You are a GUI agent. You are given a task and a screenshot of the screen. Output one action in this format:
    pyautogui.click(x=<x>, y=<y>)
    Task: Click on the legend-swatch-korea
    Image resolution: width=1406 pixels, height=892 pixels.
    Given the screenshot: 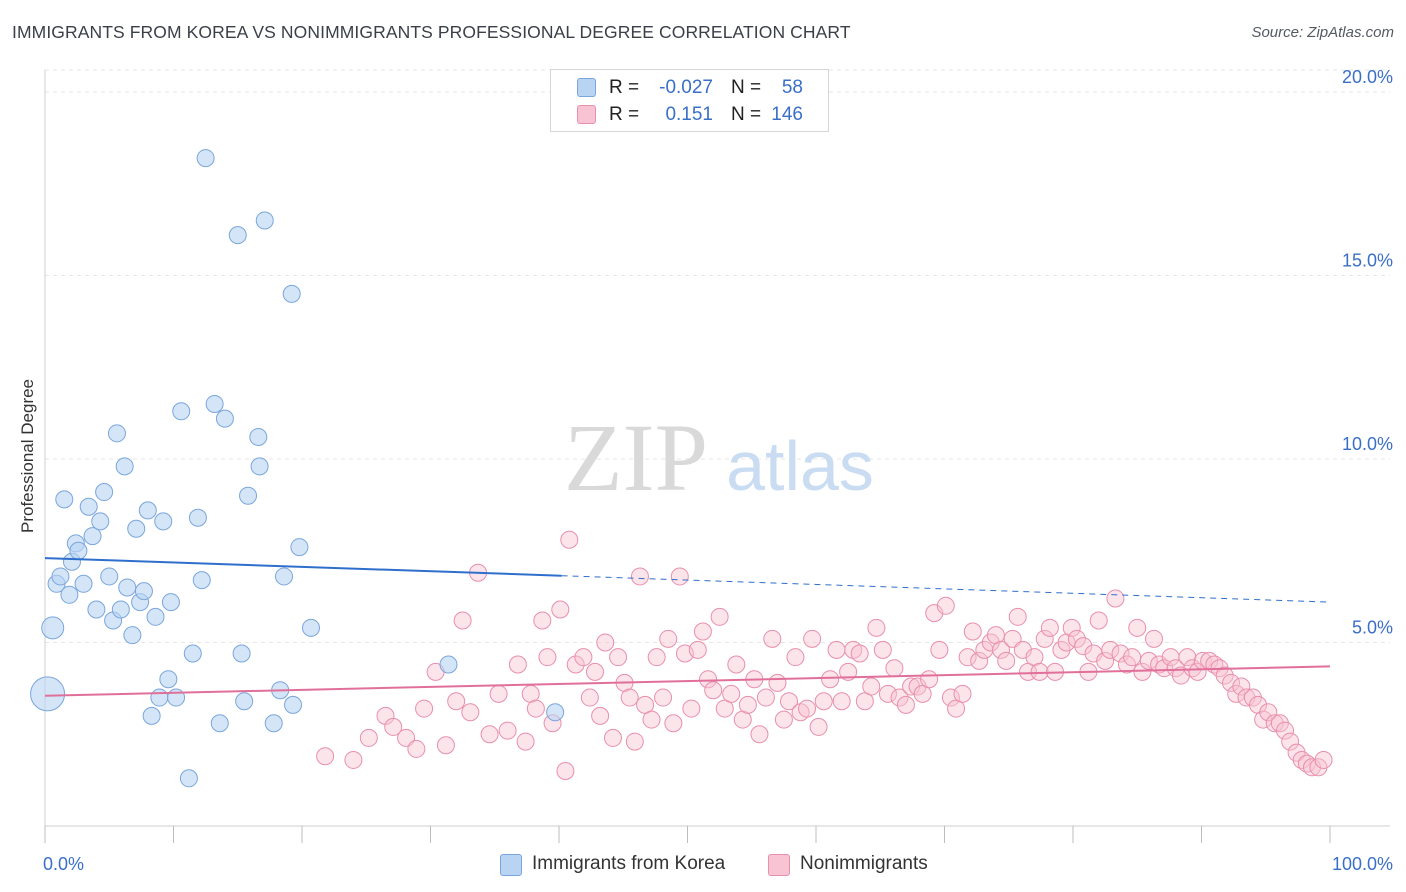 What is the action you would take?
    pyautogui.click(x=511, y=865)
    